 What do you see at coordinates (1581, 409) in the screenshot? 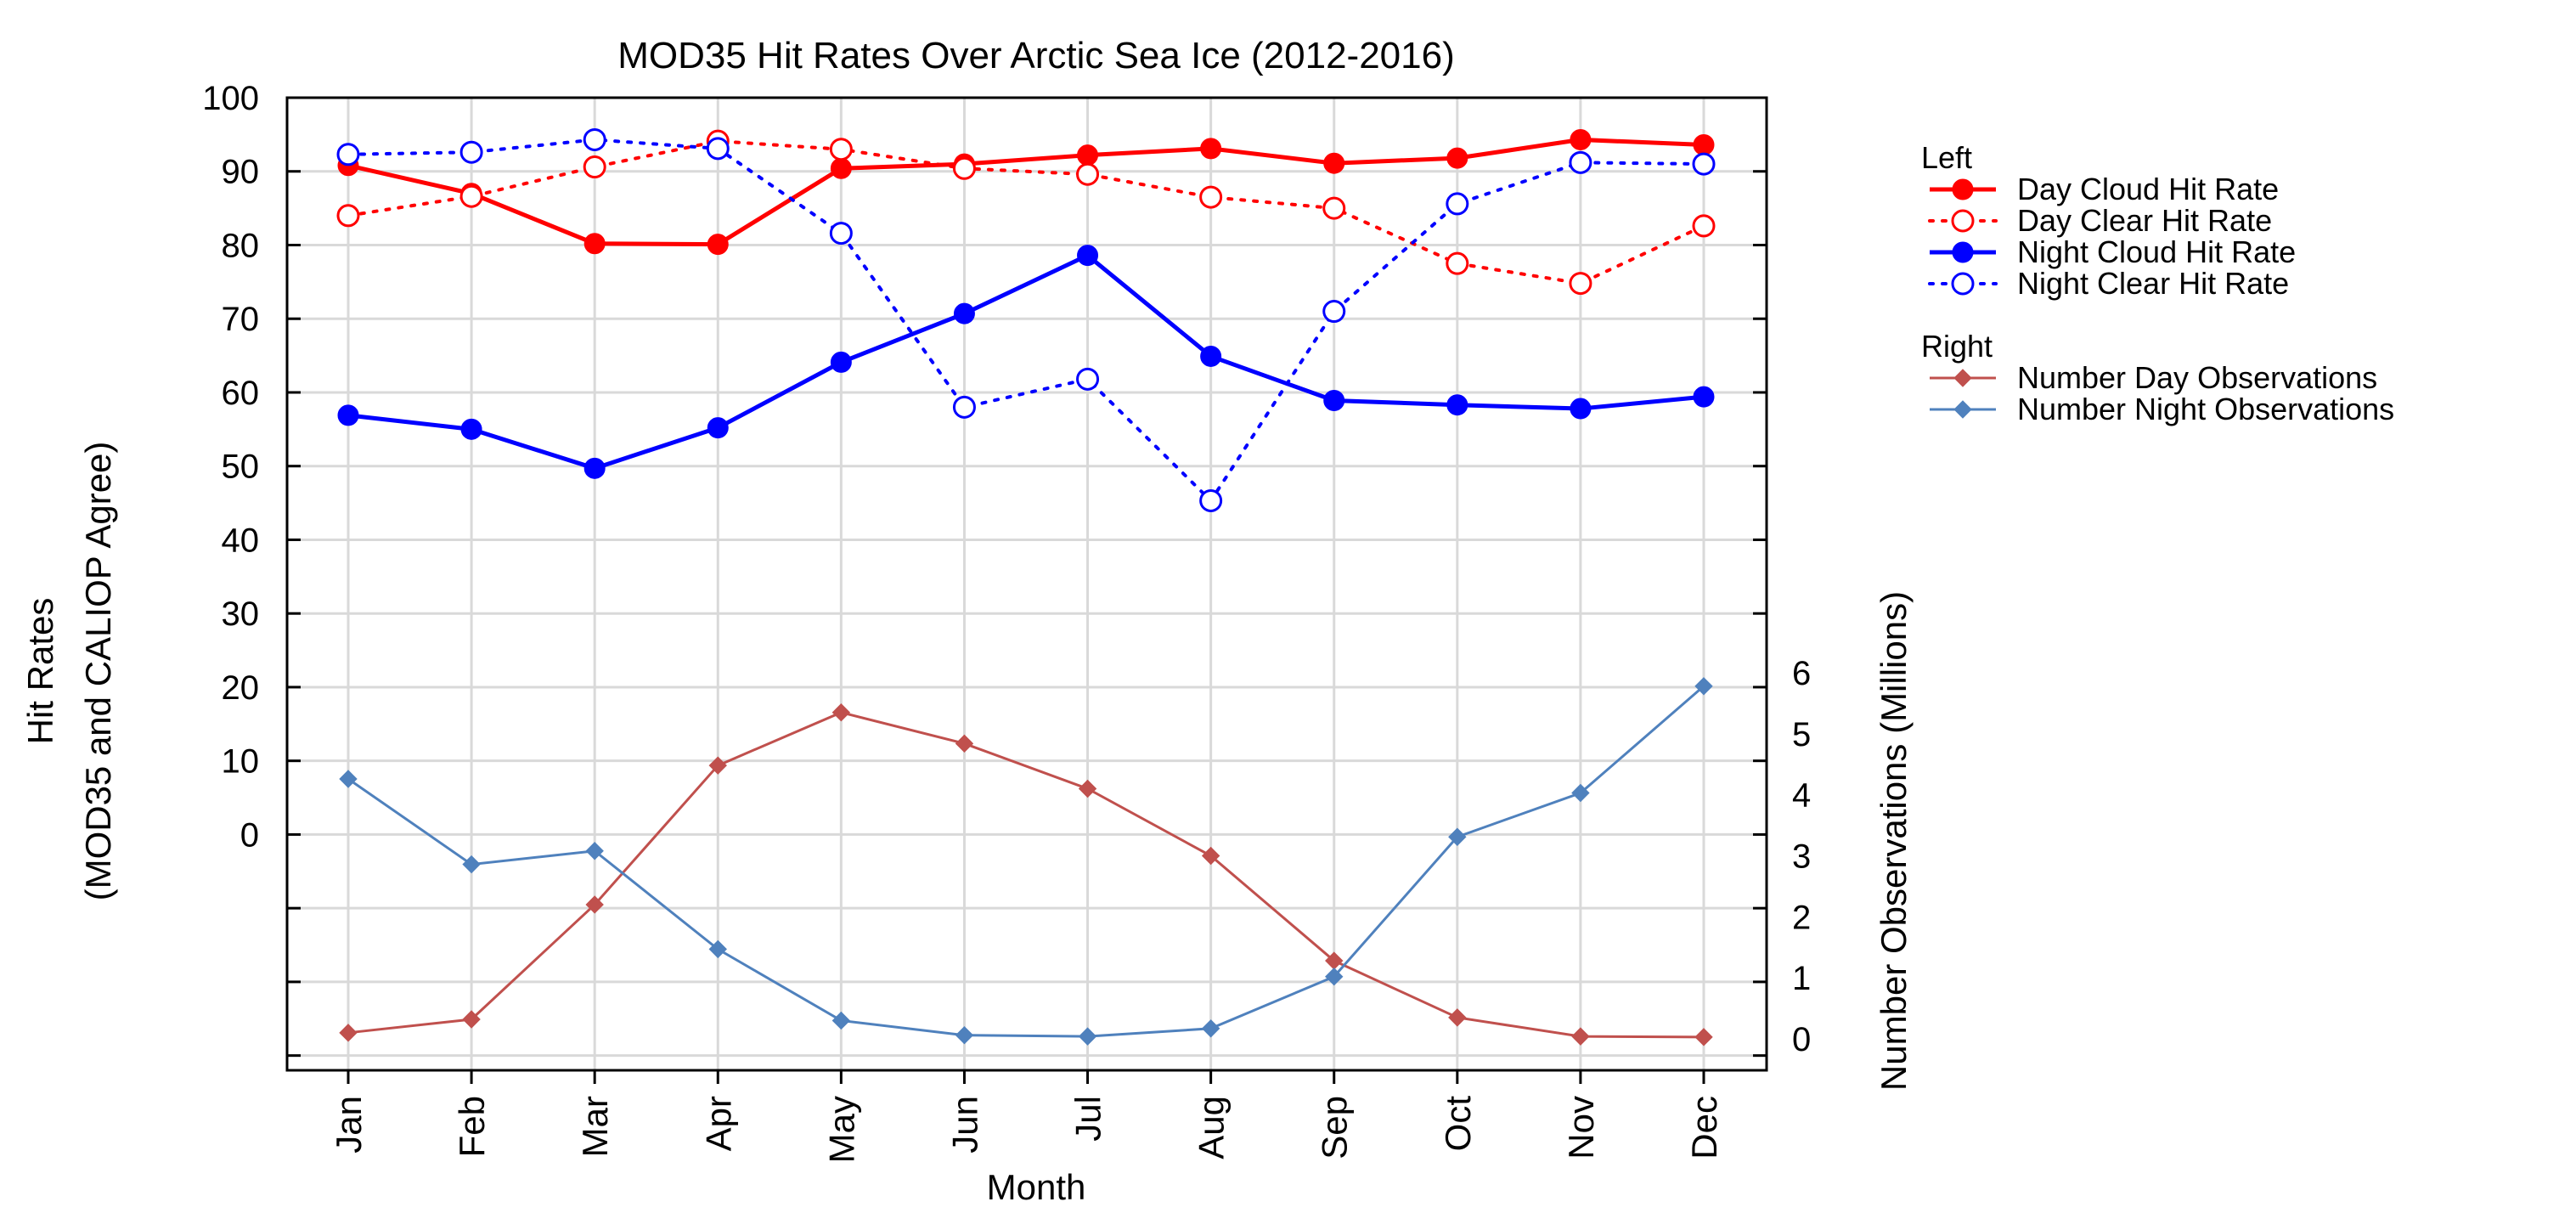
I see `data-point-night-cloud-hit-rate-nov` at bounding box center [1581, 409].